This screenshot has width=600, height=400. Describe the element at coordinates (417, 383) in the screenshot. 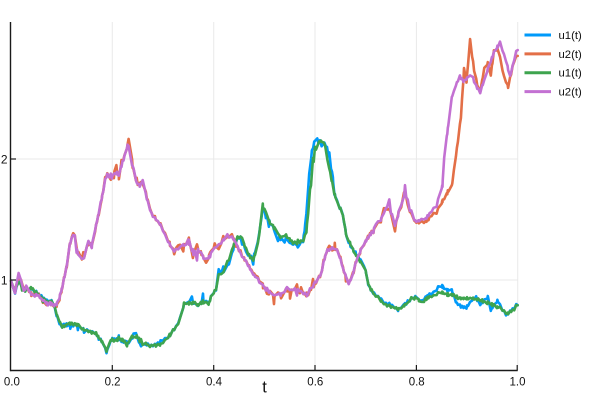

I see `svg-text: 0.8` at that location.